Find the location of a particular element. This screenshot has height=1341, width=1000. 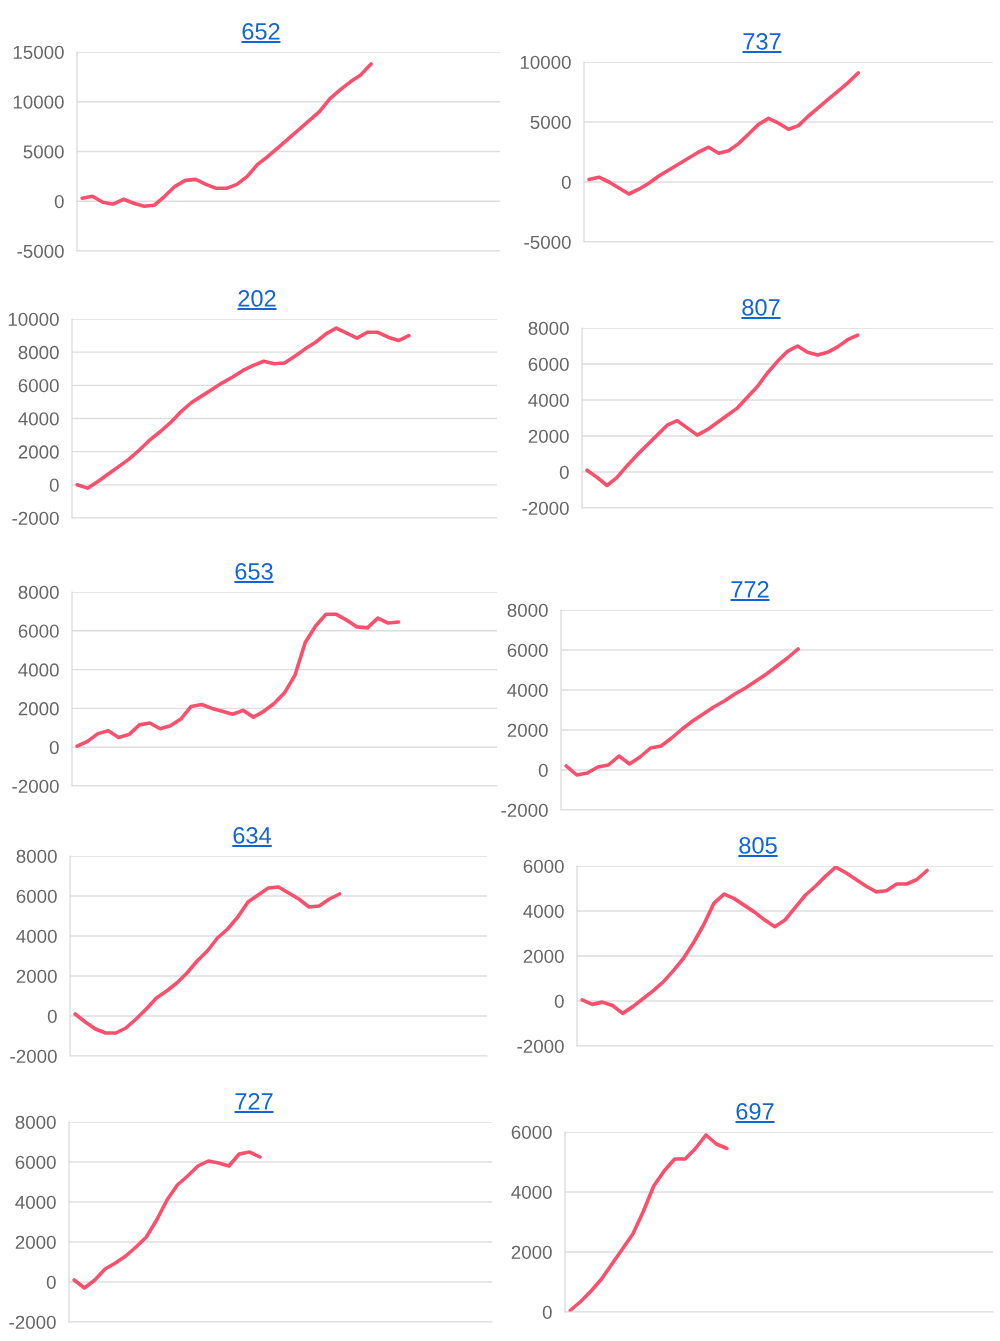

chart-title: 634 is located at coordinates (252, 835).